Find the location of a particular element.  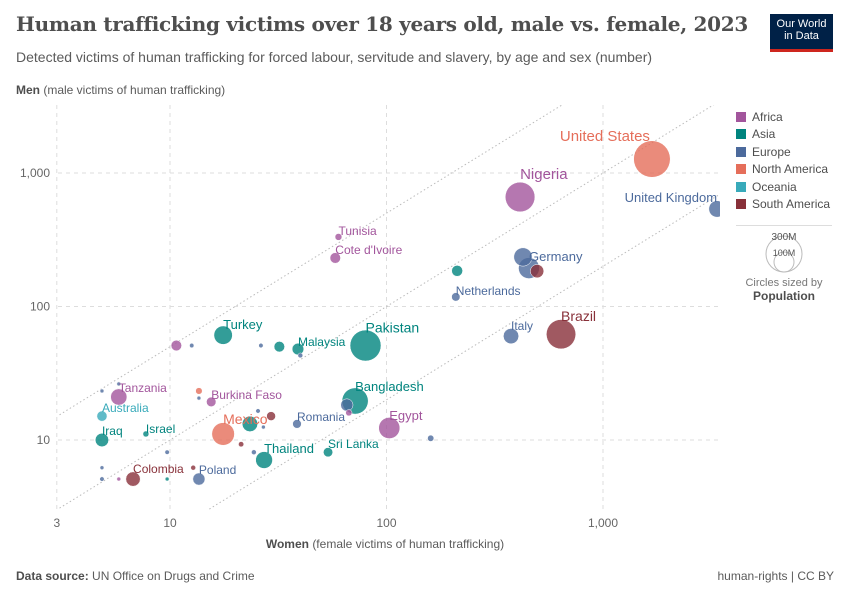

legend-label: Europe is located at coordinates (771, 151).